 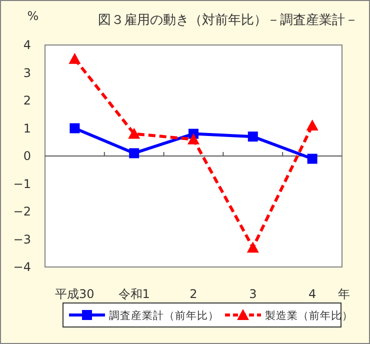 I want to click on y-tick-label: −1, so click(x=22, y=183).